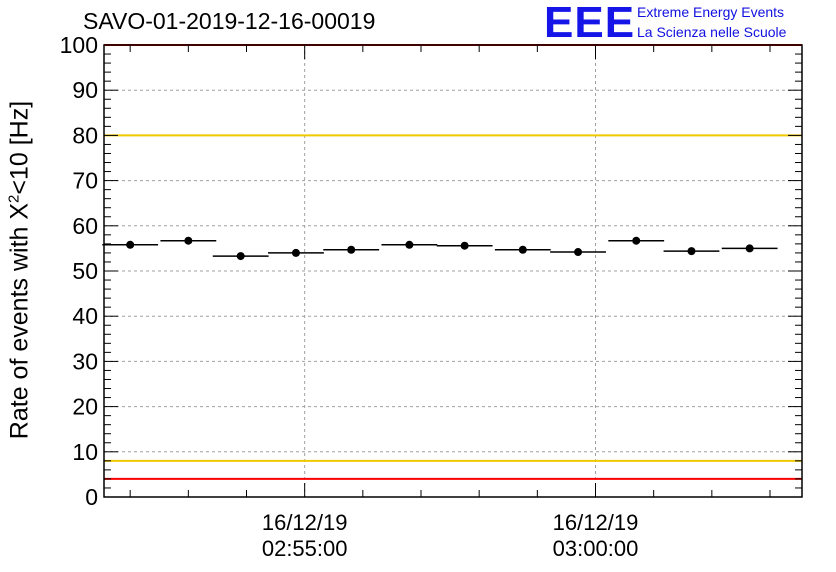 Image resolution: width=836 pixels, height=572 pixels. I want to click on x-tick-label-0: 16/12/19 02:55:00, so click(305, 536).